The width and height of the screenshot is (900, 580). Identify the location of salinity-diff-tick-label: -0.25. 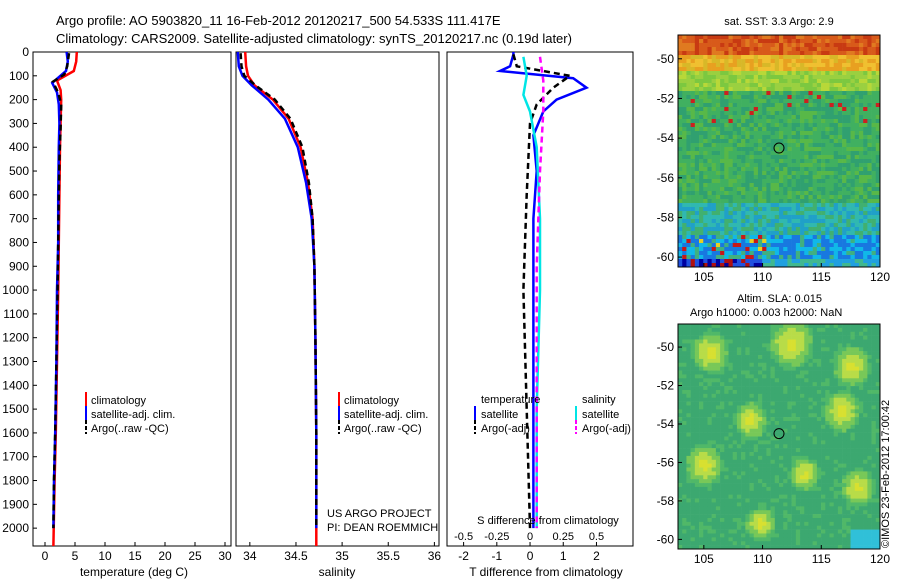
(496, 537).